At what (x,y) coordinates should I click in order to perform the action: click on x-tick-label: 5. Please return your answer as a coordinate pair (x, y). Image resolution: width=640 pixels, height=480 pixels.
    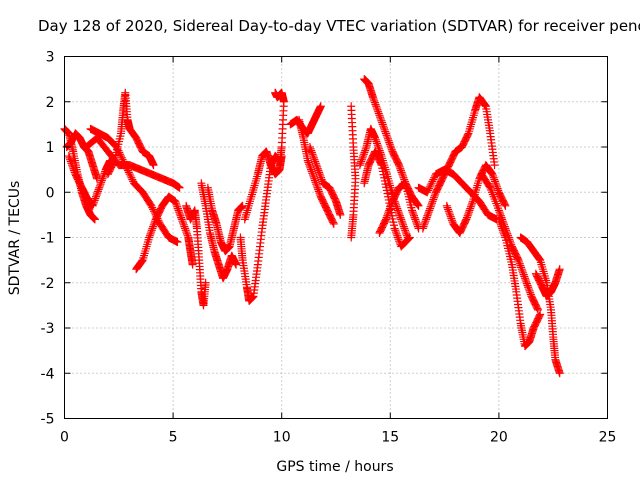
    Looking at the image, I should click on (173, 438).